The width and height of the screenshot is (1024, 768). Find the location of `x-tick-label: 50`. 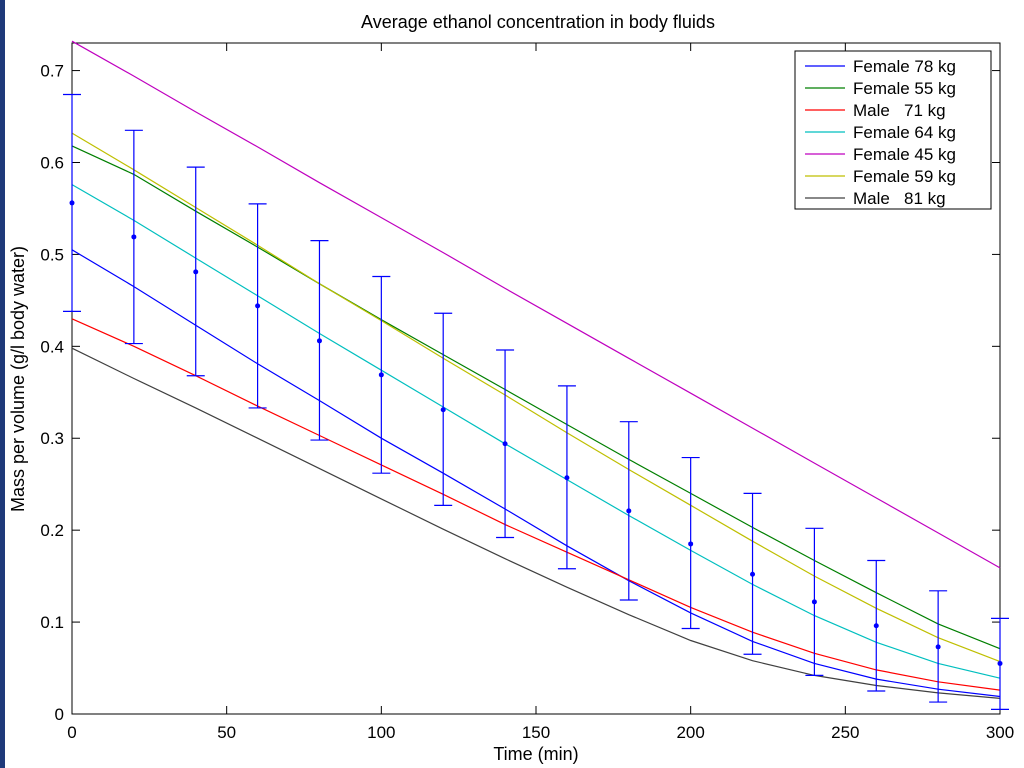

x-tick-label: 50 is located at coordinates (226, 732).